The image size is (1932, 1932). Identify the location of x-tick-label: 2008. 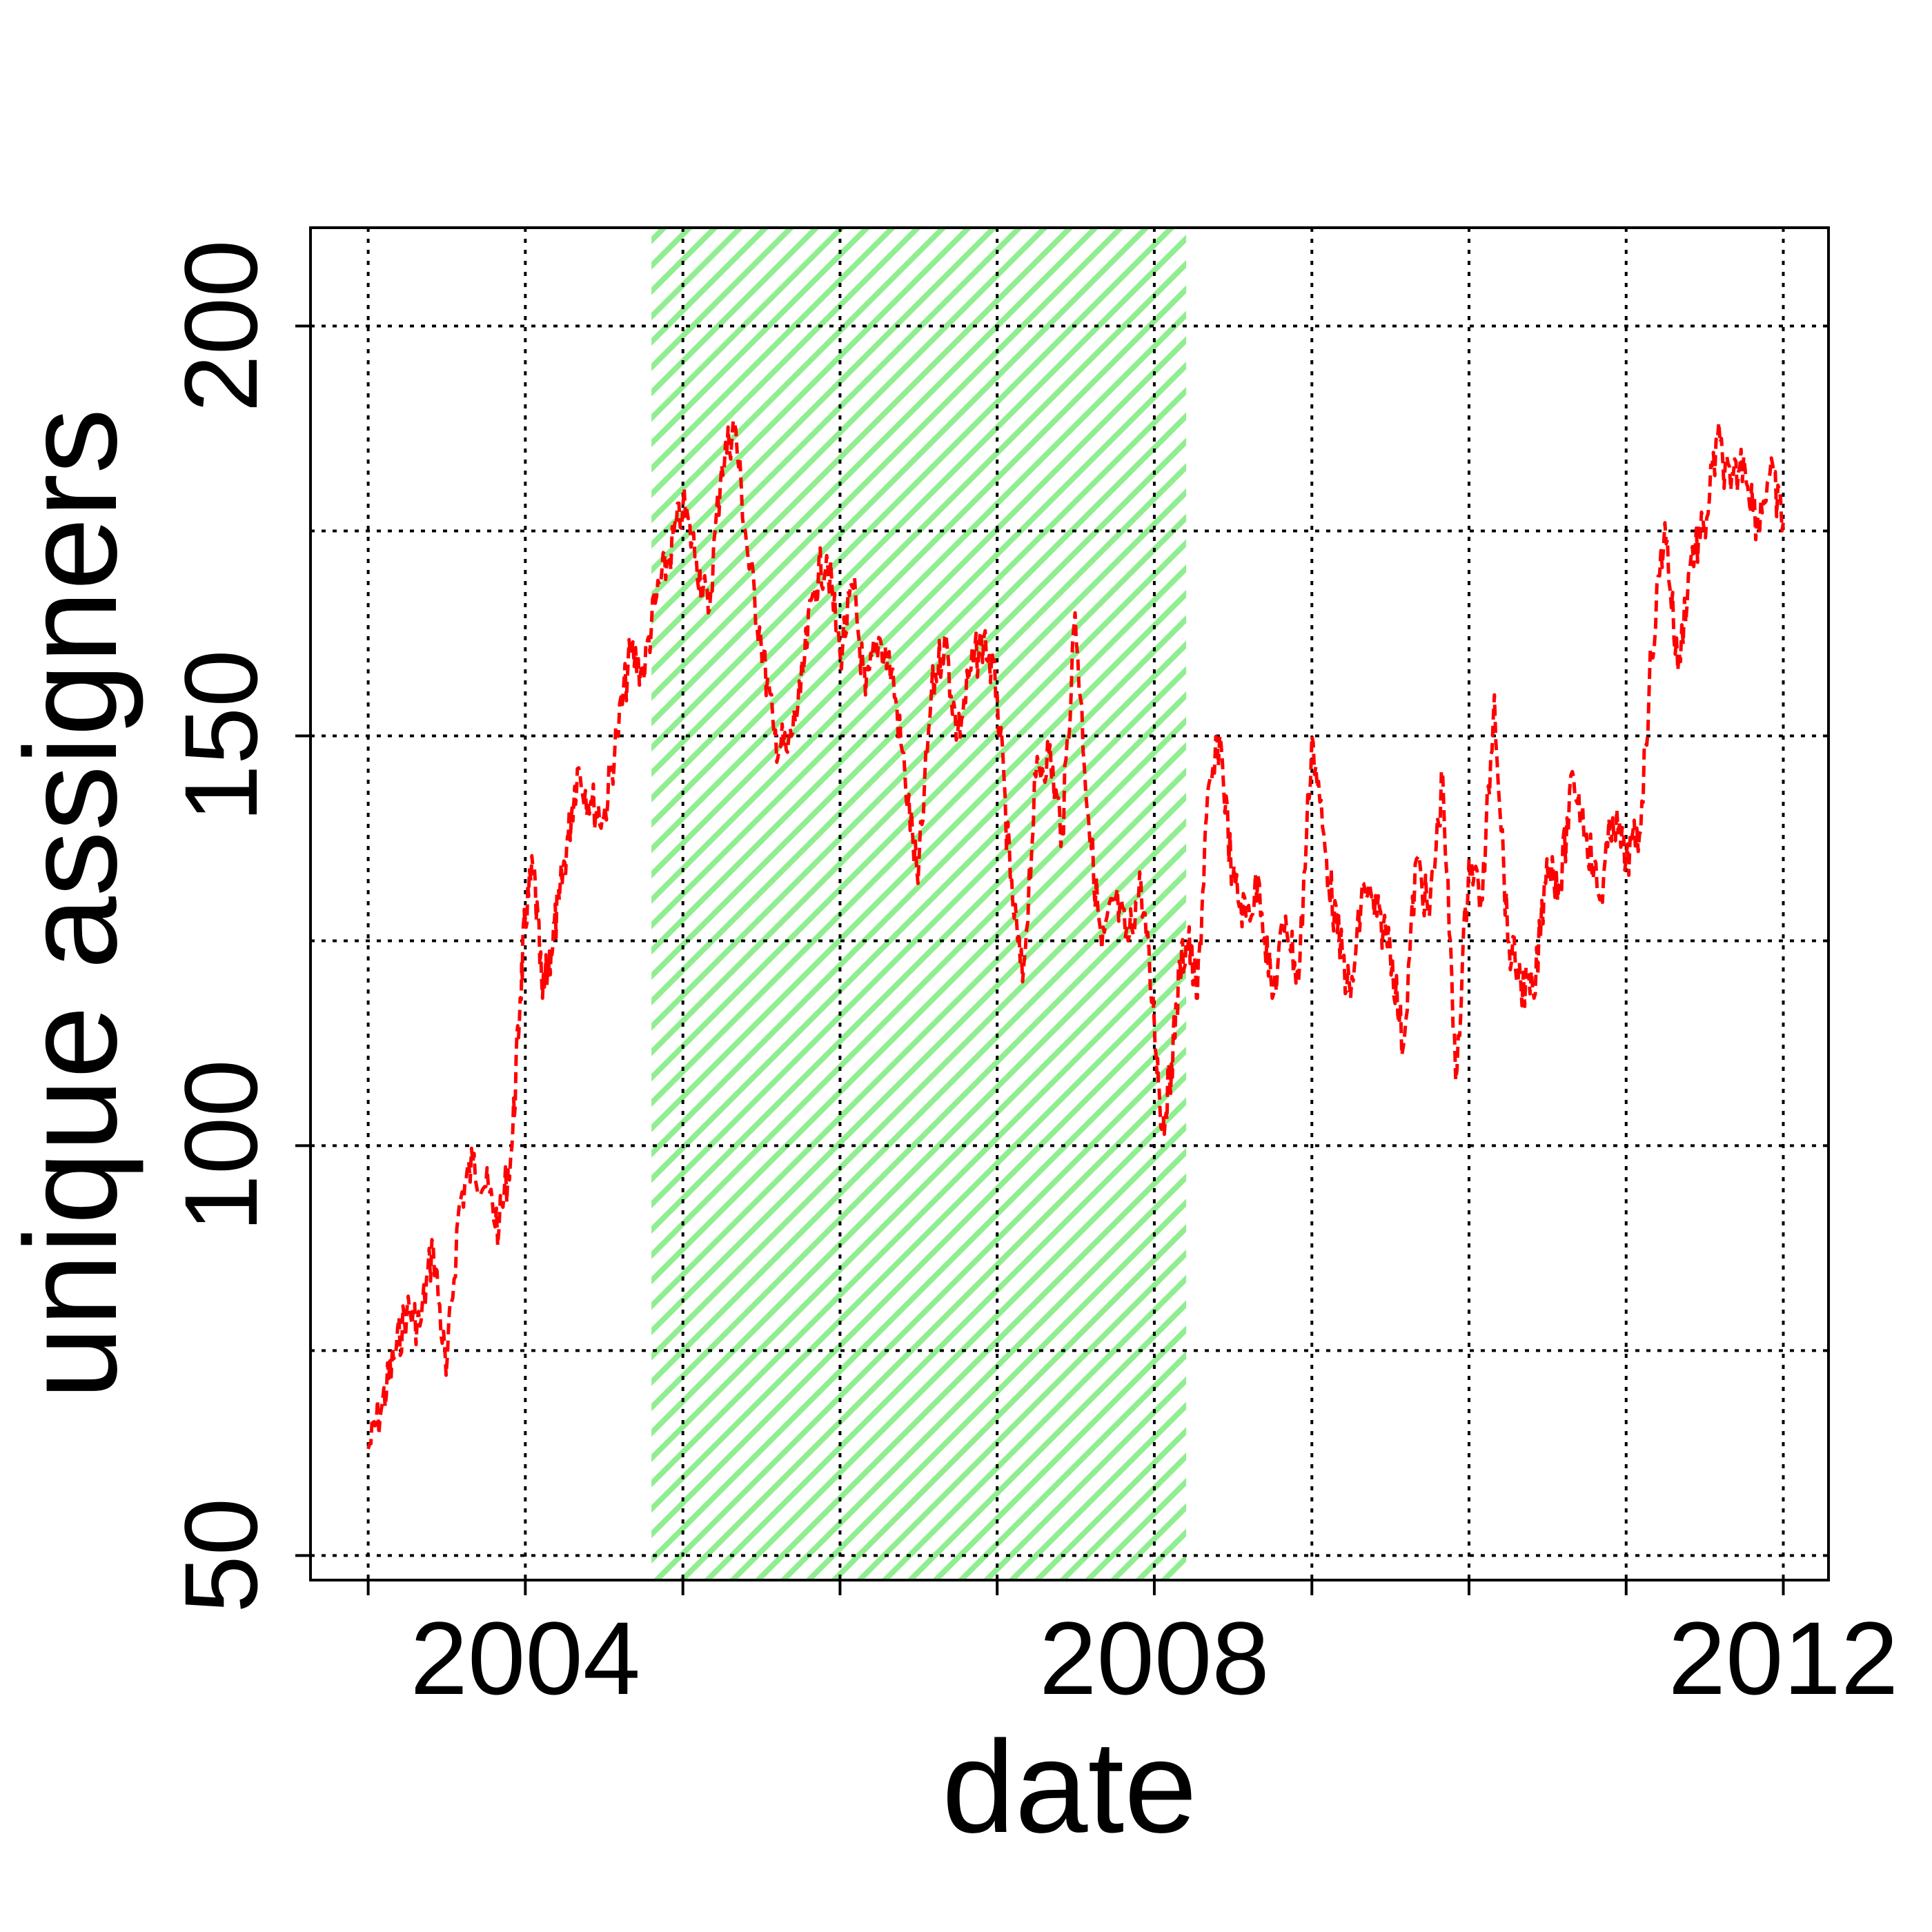
(1154, 1658).